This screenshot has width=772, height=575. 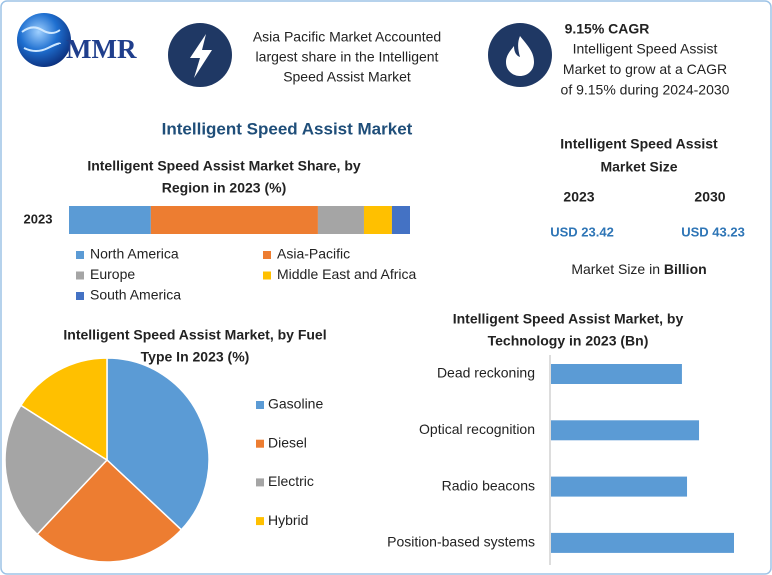 What do you see at coordinates (645, 49) in the screenshot?
I see `highlight-text: Intelligent Speed Assist` at bounding box center [645, 49].